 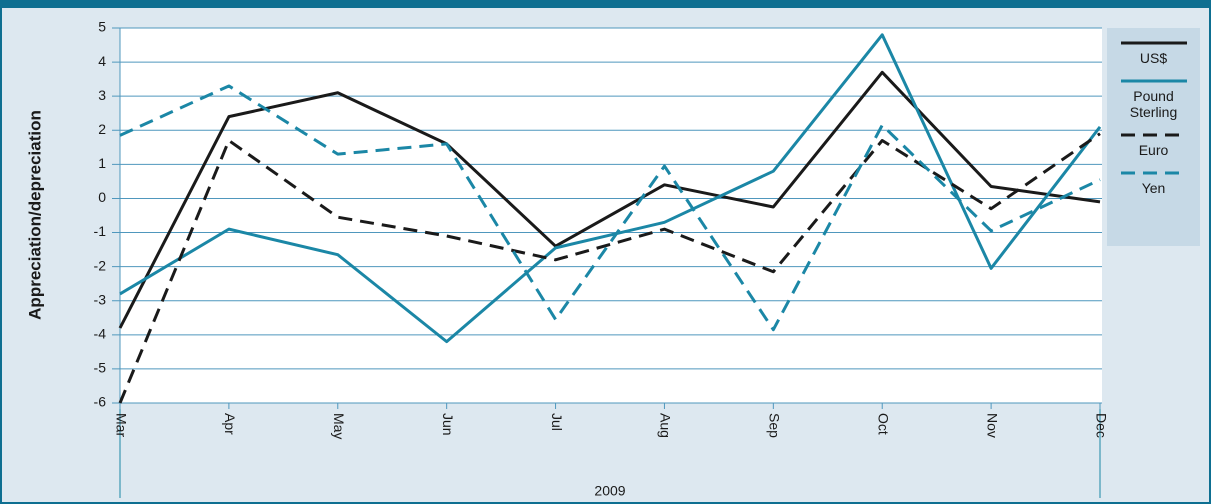 I want to click on x-tick-label: Sep, so click(x=775, y=425).